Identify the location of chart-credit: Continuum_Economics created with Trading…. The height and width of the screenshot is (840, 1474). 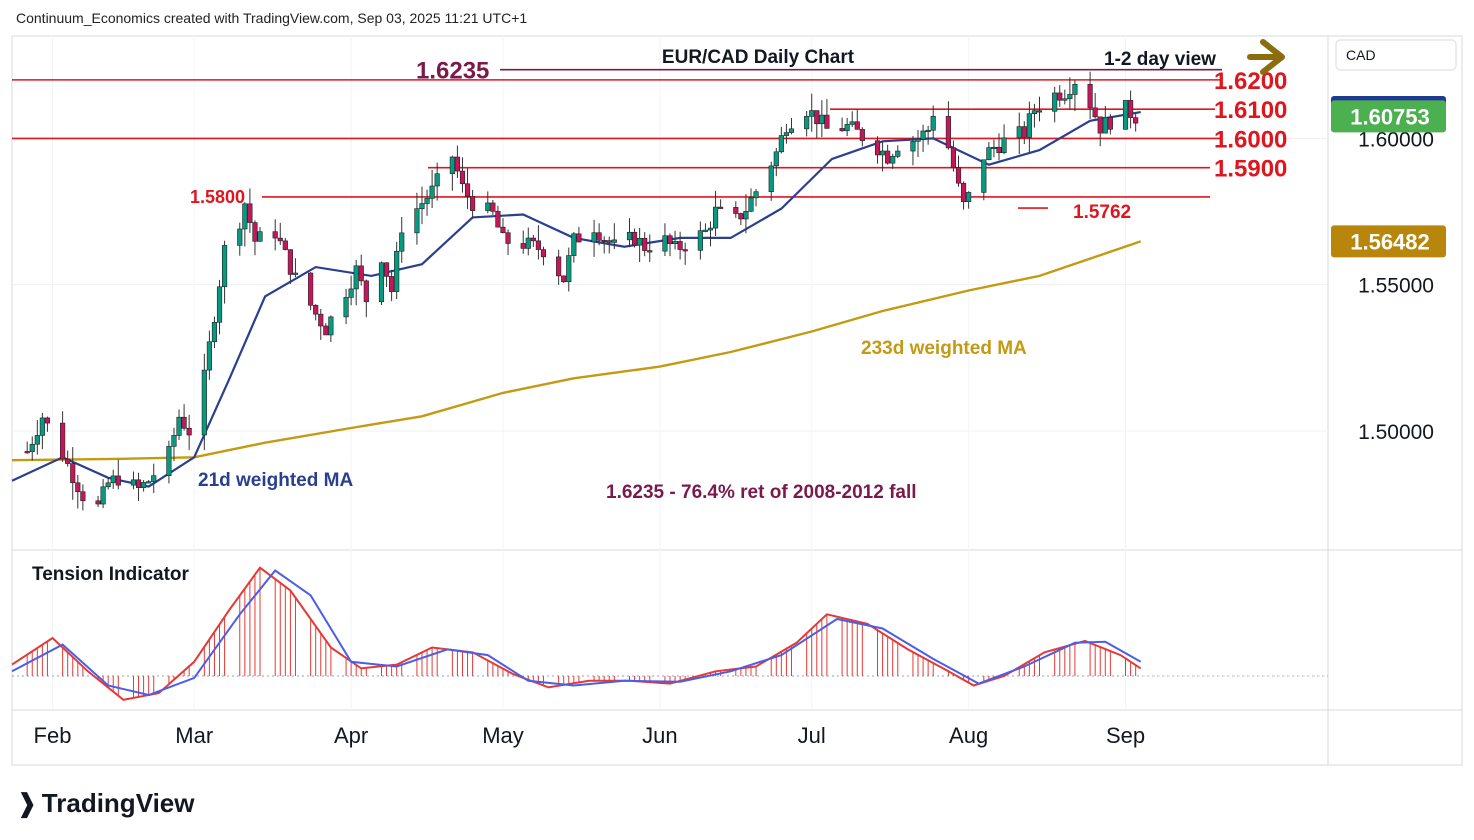
(272, 18).